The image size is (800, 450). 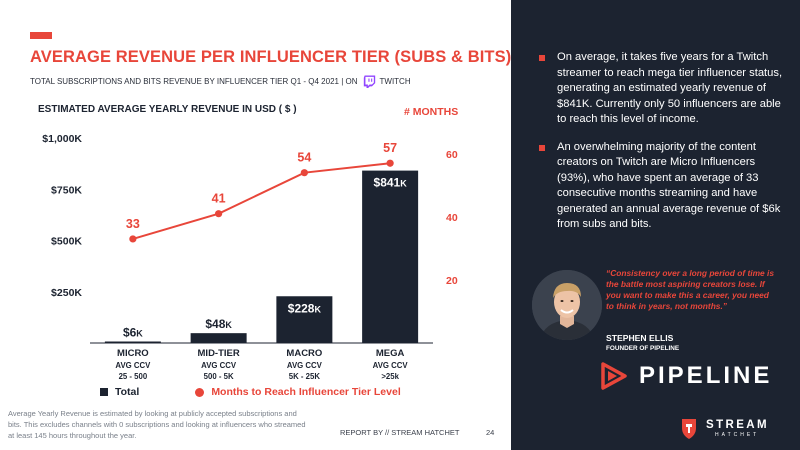 What do you see at coordinates (133, 376) in the screenshot?
I see `category-range-label: 25 - 500` at bounding box center [133, 376].